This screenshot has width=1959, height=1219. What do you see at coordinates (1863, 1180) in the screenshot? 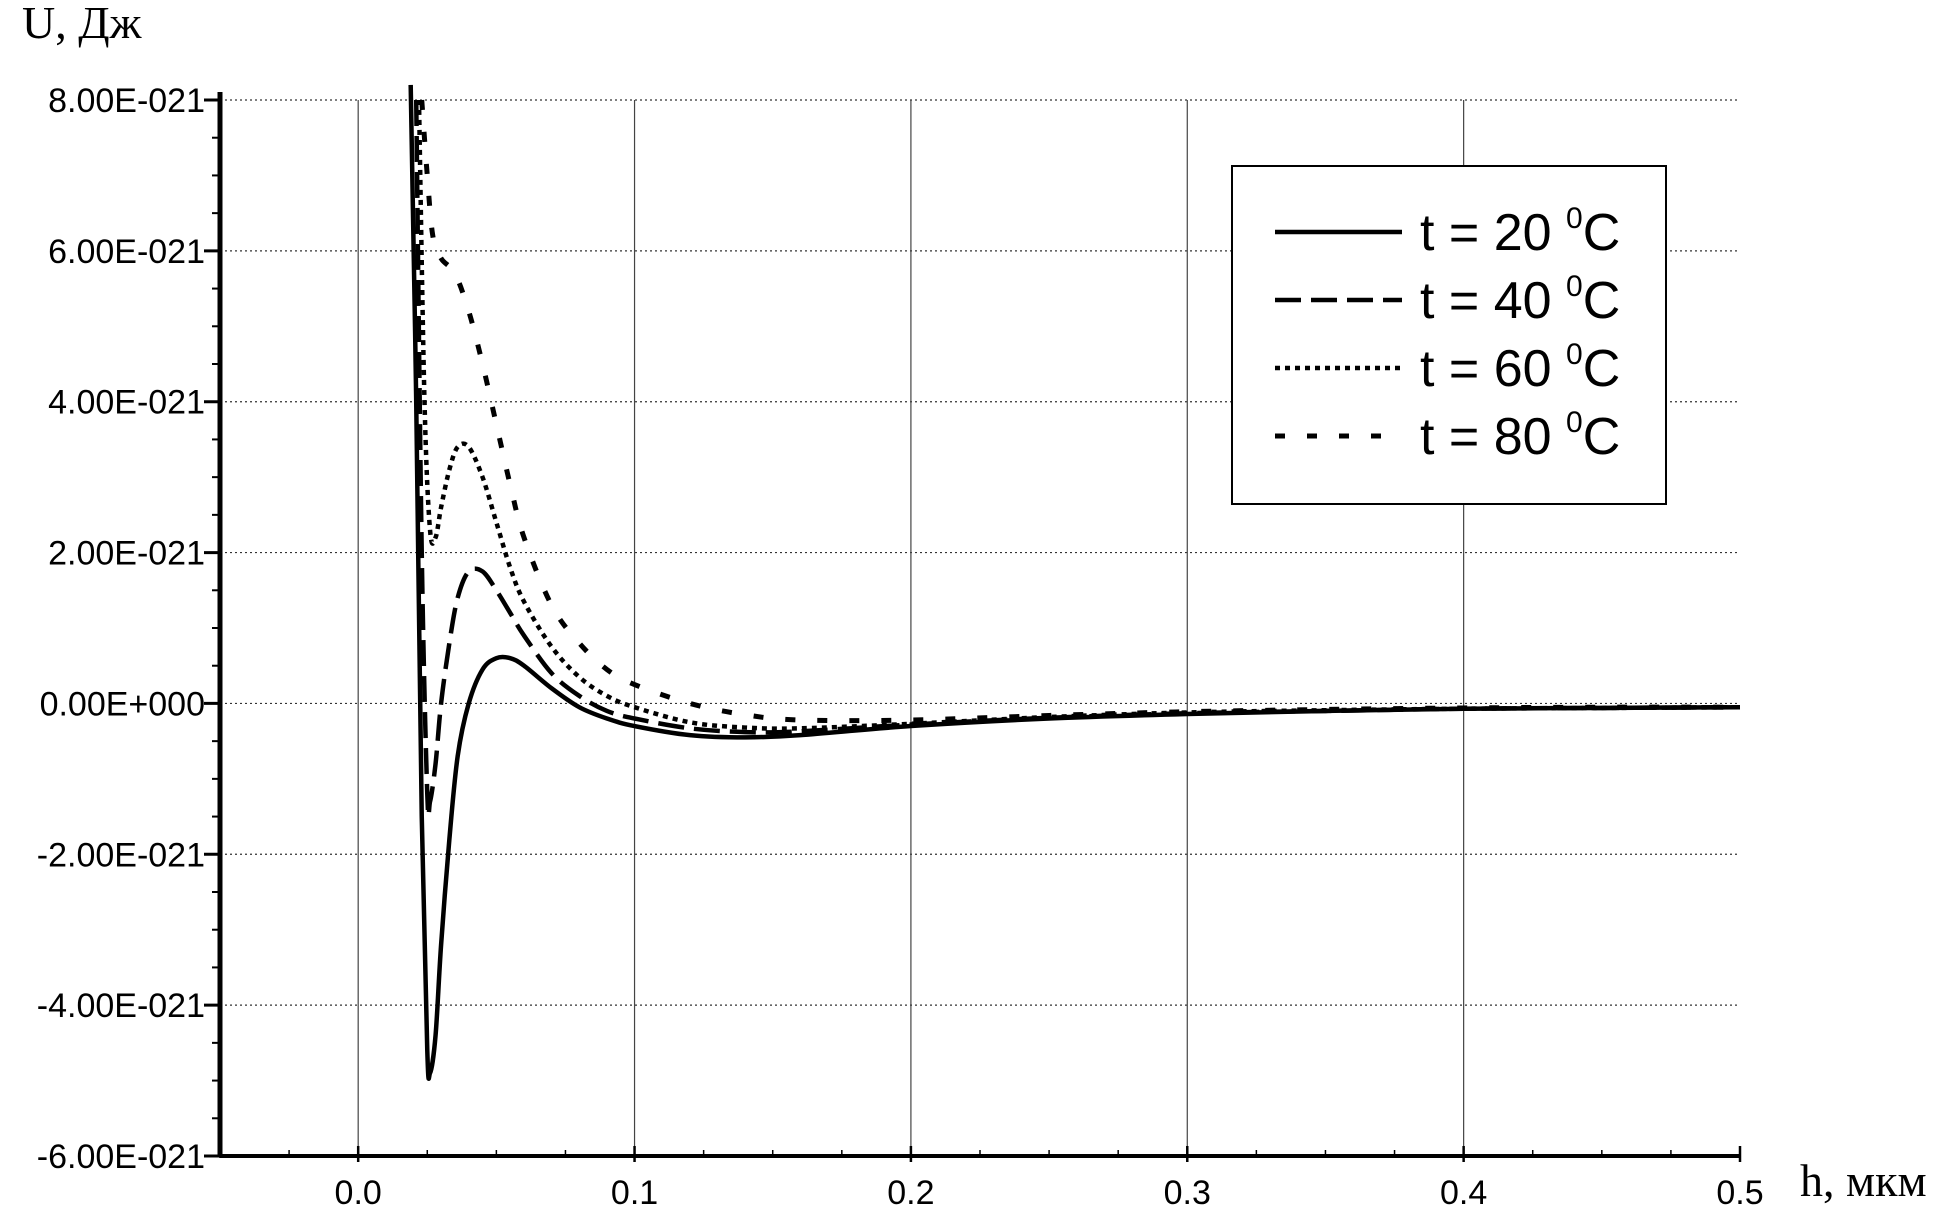
I see `x-axis-title: h, мкм` at bounding box center [1863, 1180].